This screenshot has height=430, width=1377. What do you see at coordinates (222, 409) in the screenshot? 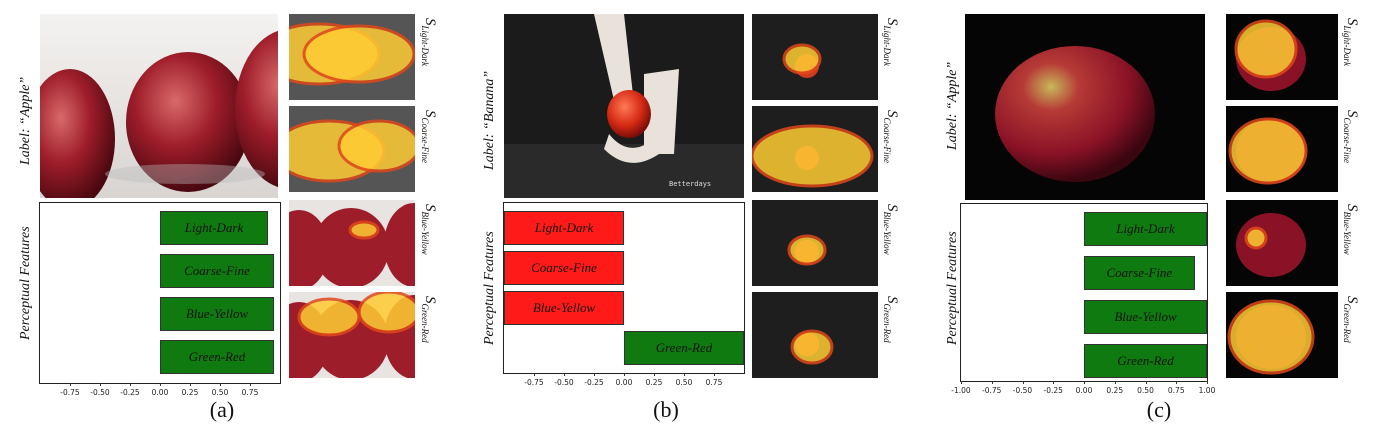
I see `panel-caption: (a)` at bounding box center [222, 409].